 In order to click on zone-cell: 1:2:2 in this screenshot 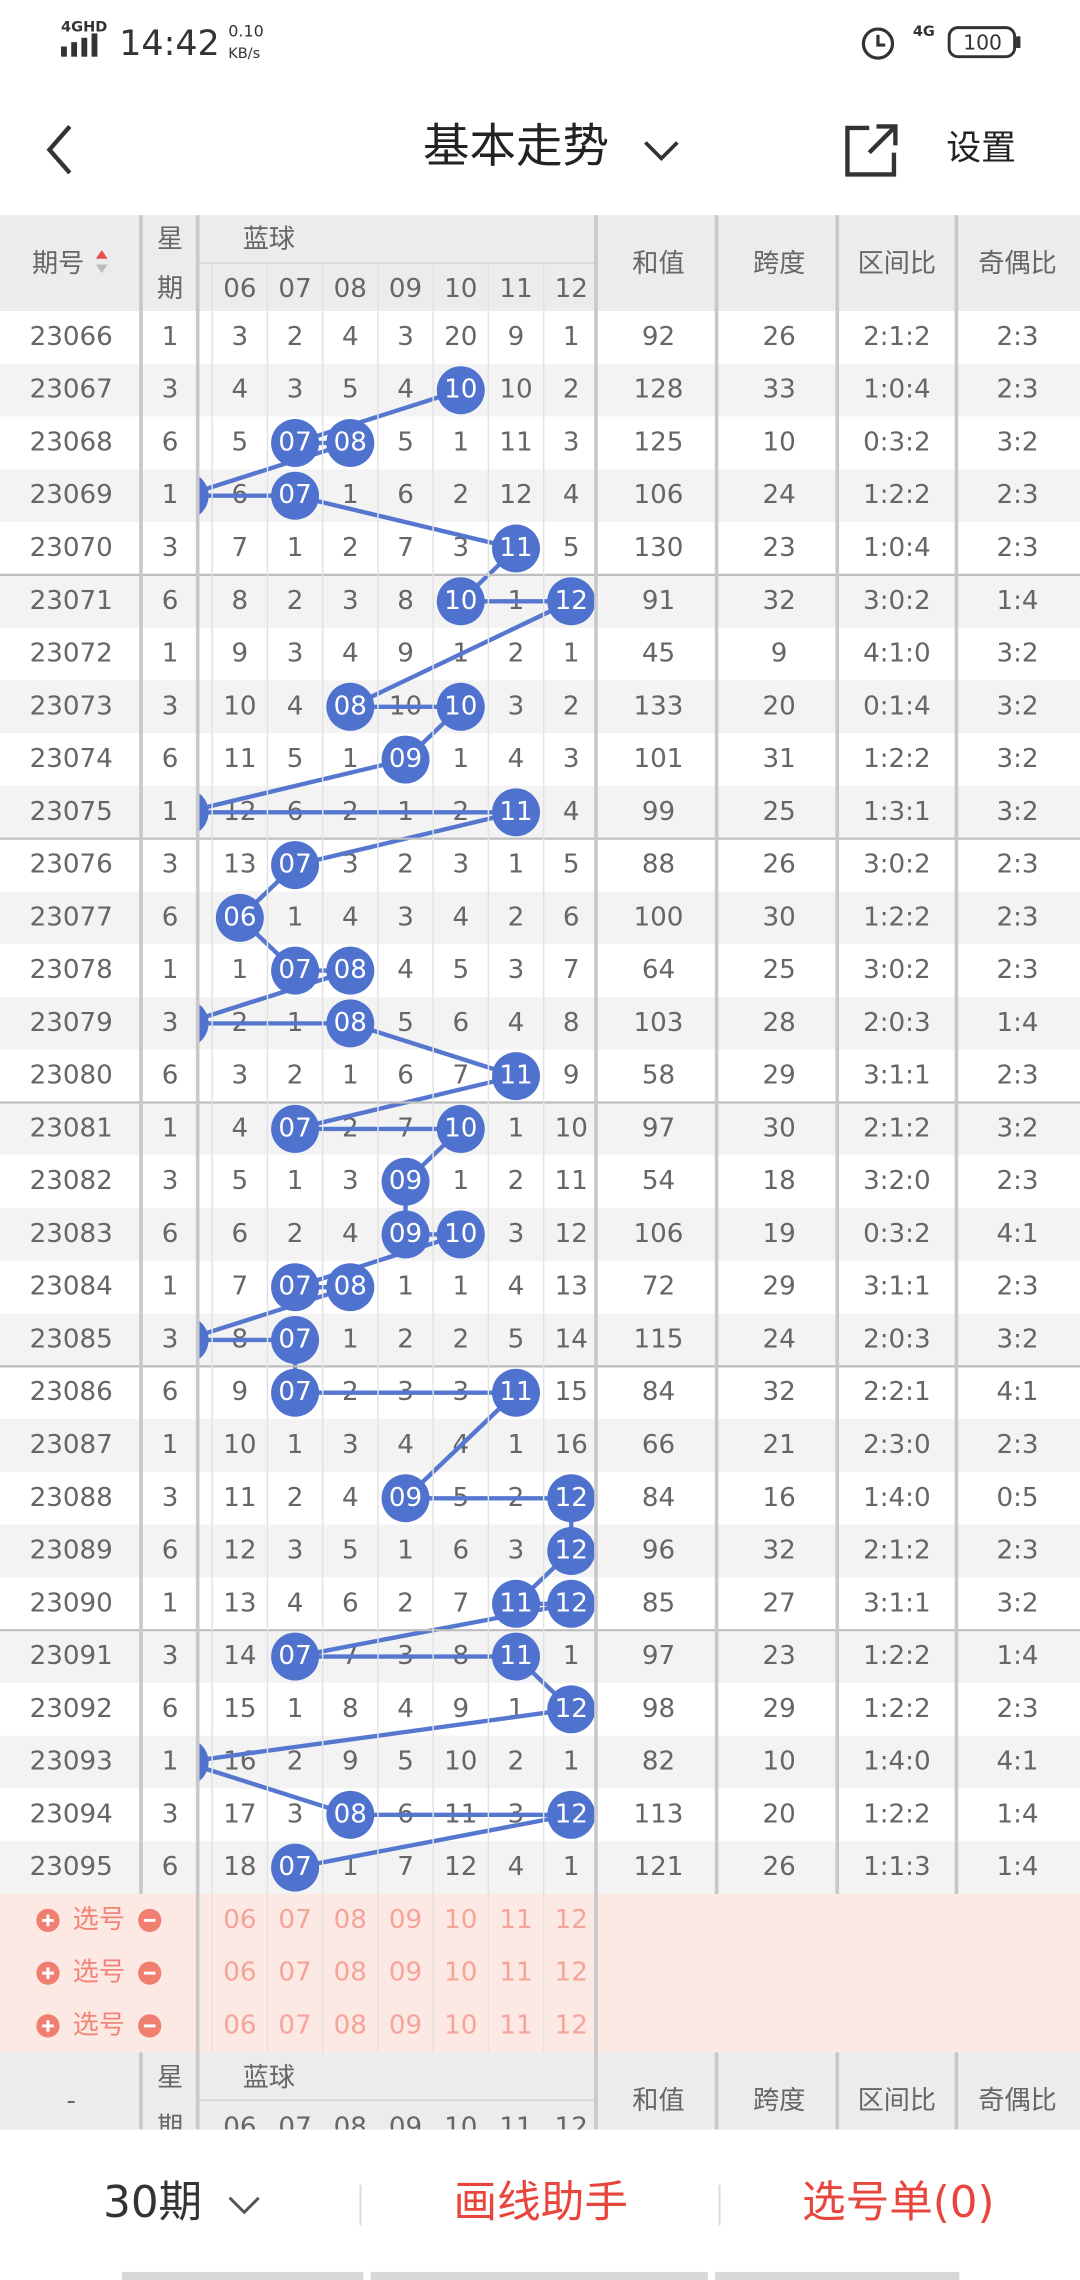, I will do `click(897, 495)`.